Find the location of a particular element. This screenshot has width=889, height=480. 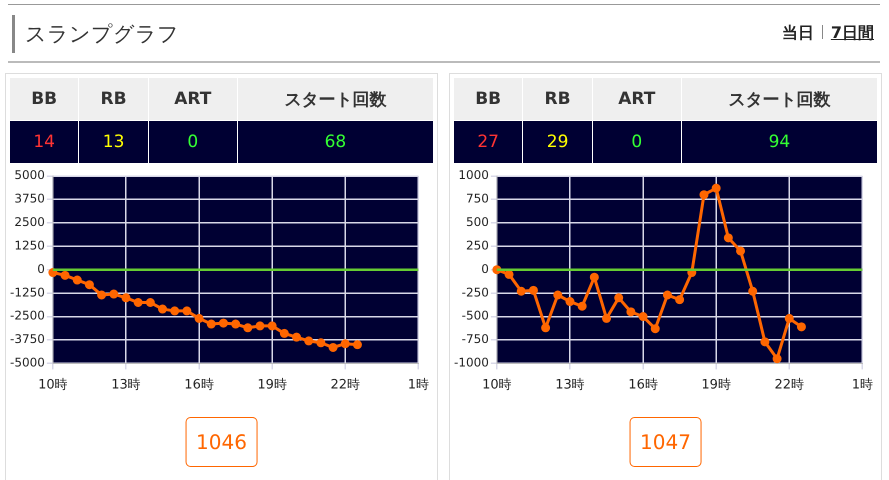

y-tick-label: 500 is located at coordinates (477, 221).